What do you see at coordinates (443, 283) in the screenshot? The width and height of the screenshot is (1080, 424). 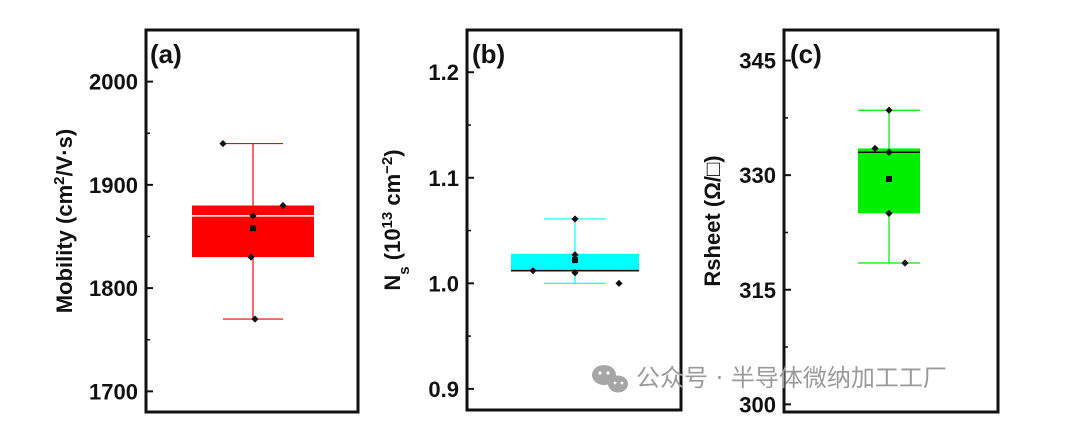 I see `y-tick-label: 1.0` at bounding box center [443, 283].